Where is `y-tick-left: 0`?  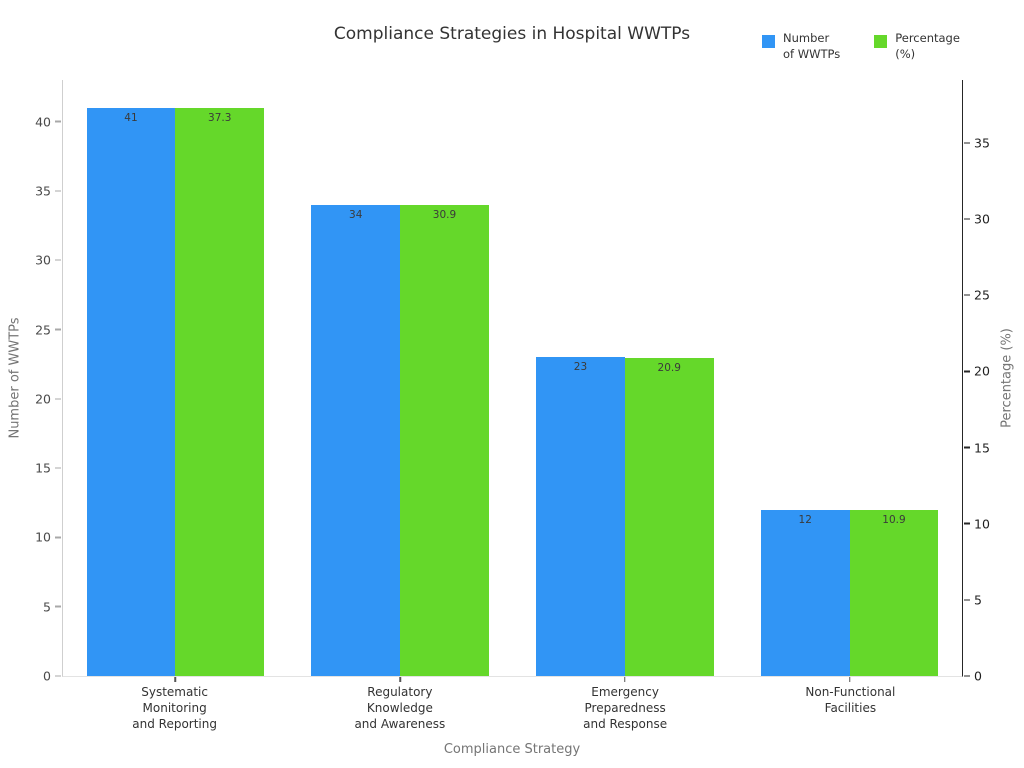
y-tick-left: 0 is located at coordinates (53, 676).